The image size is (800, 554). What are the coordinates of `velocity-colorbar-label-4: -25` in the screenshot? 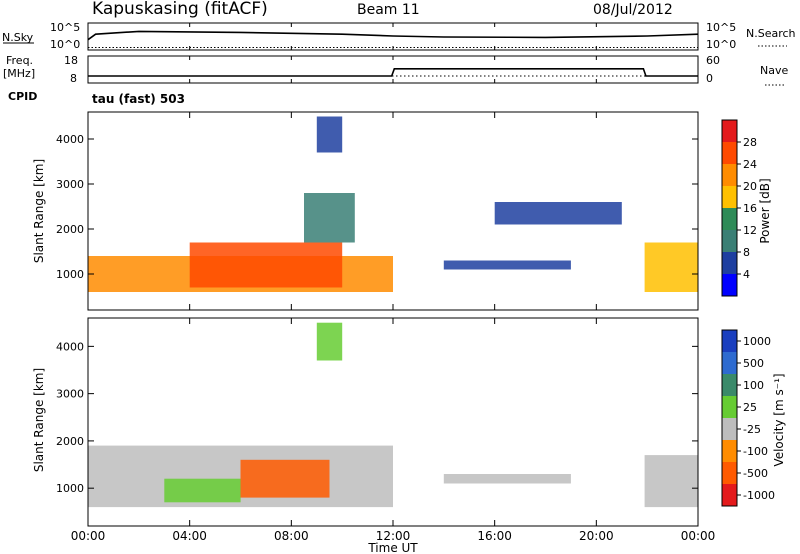 It's located at (752, 429).